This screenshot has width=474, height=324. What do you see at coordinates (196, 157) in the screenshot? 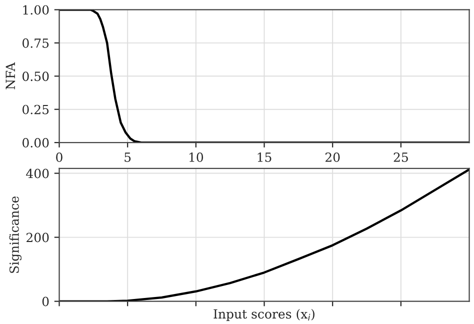
I see `x-tick-label: 10` at bounding box center [196, 157].